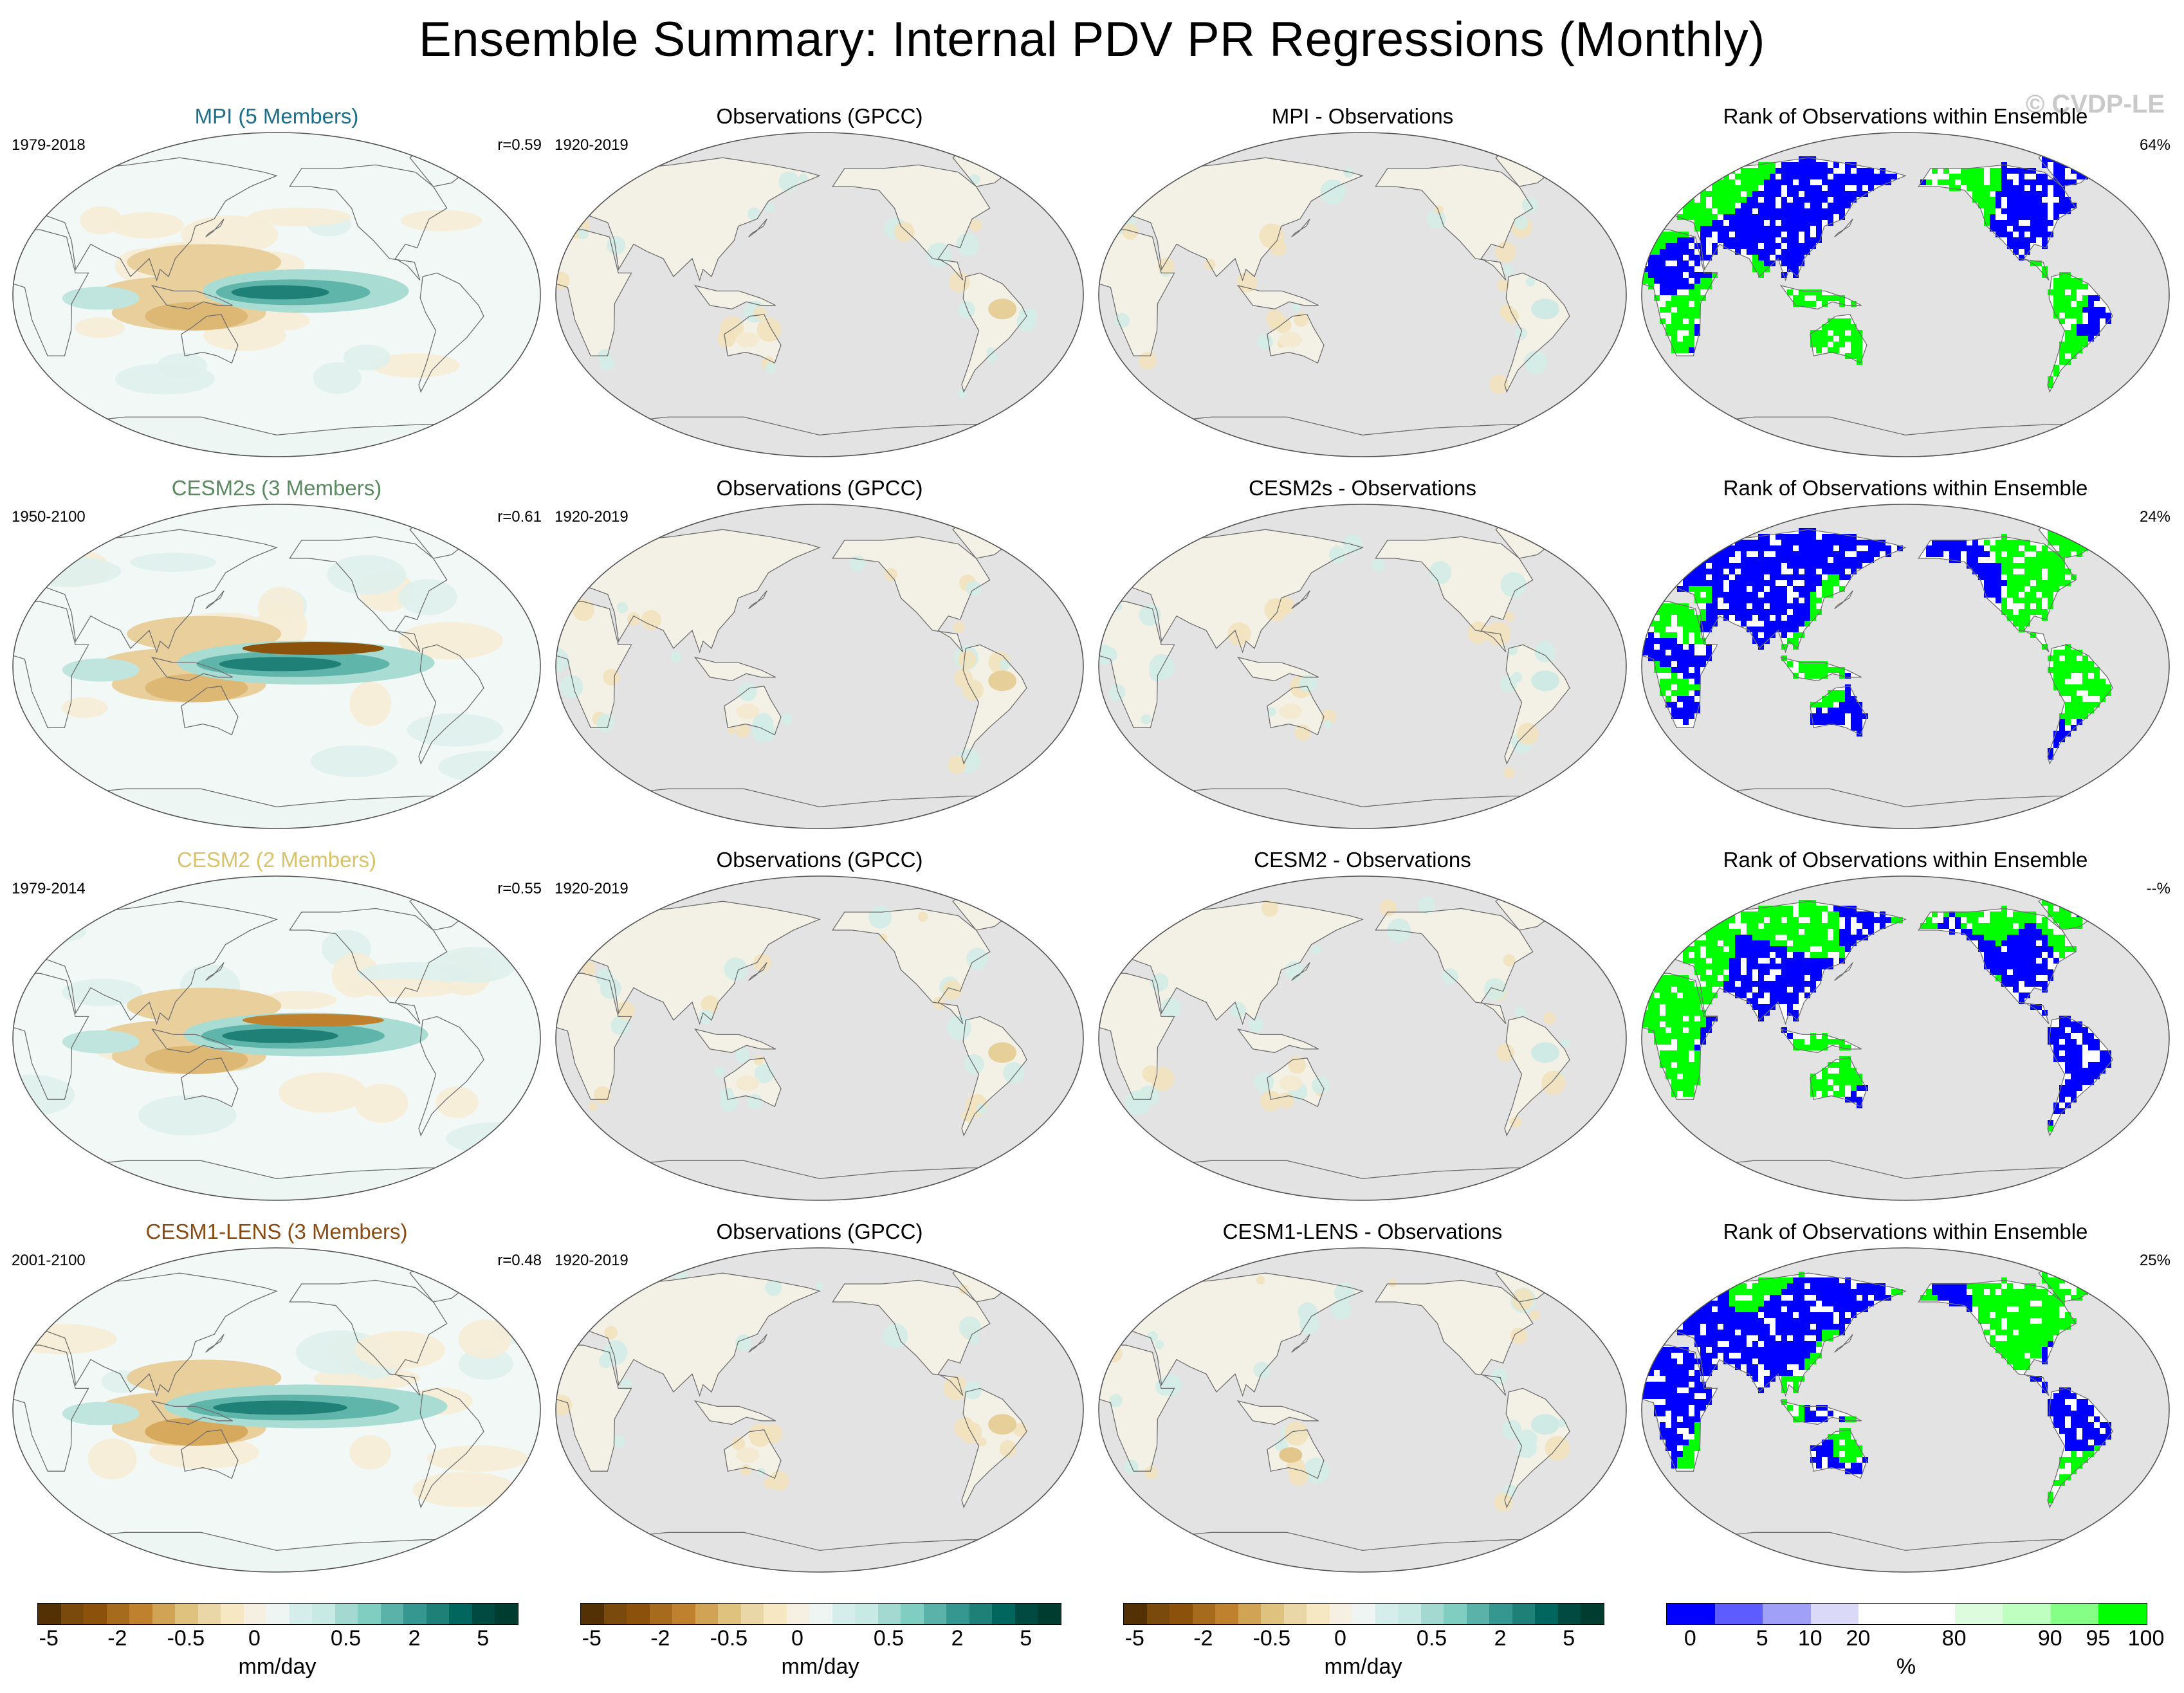 This screenshot has width=2184, height=1693. What do you see at coordinates (1954, 1638) in the screenshot?
I see `colorbar-tick-label: 80` at bounding box center [1954, 1638].